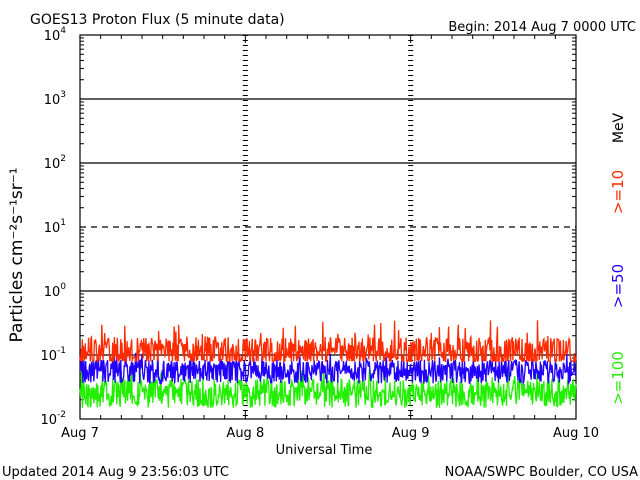 This screenshot has height=480, width=640. Describe the element at coordinates (576, 433) in the screenshot. I see `x-tick-label: Aug 10` at that location.